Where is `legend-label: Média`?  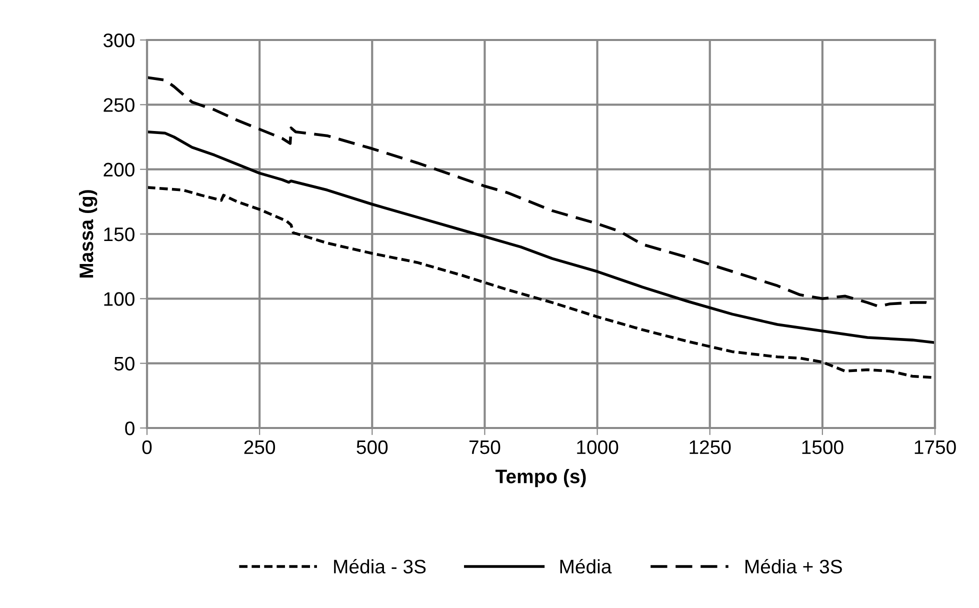 legend-label: Média is located at coordinates (586, 566).